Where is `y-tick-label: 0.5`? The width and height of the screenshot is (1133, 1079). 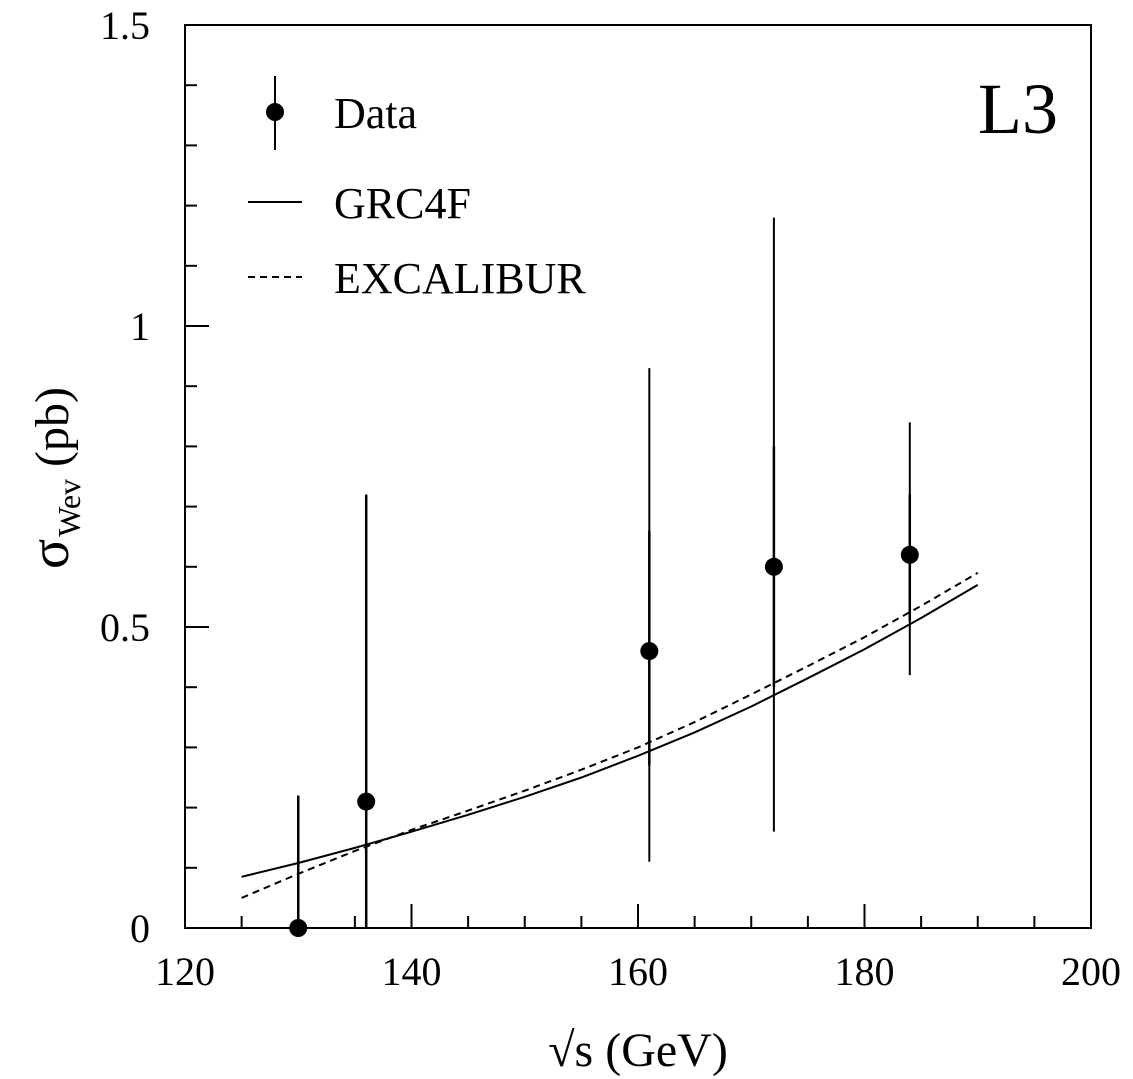
y-tick-label: 0.5 is located at coordinates (125, 627).